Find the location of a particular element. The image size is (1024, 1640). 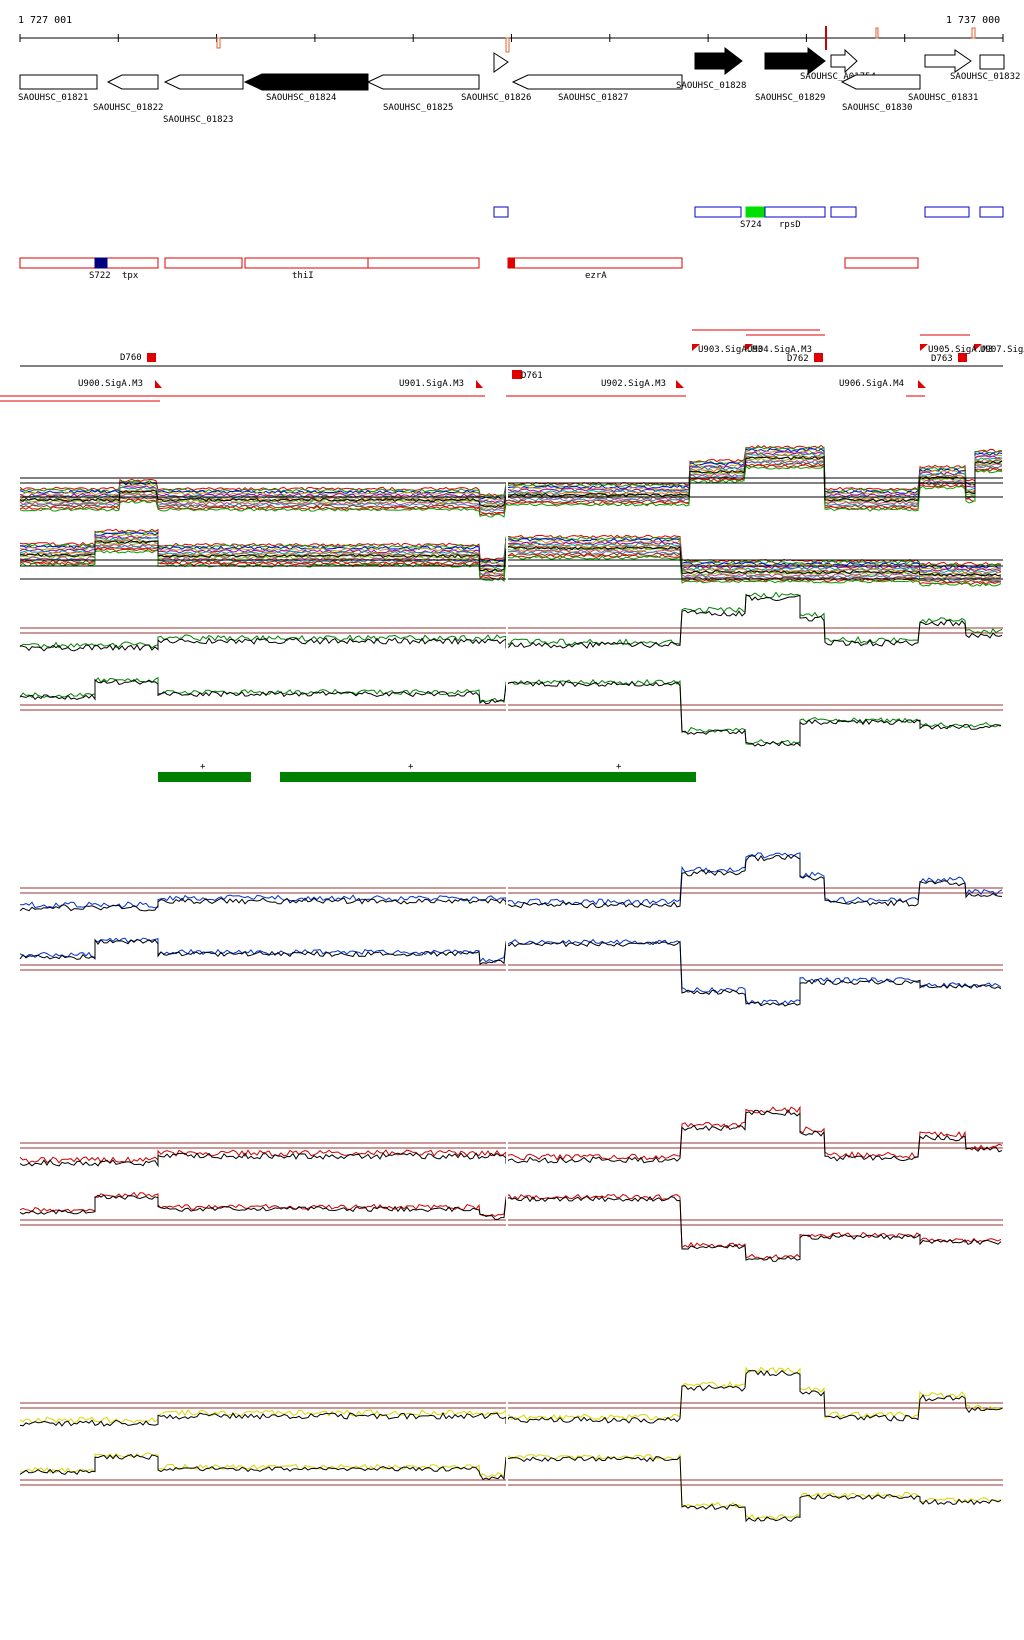

marker-D760 is located at coordinates (151, 357).